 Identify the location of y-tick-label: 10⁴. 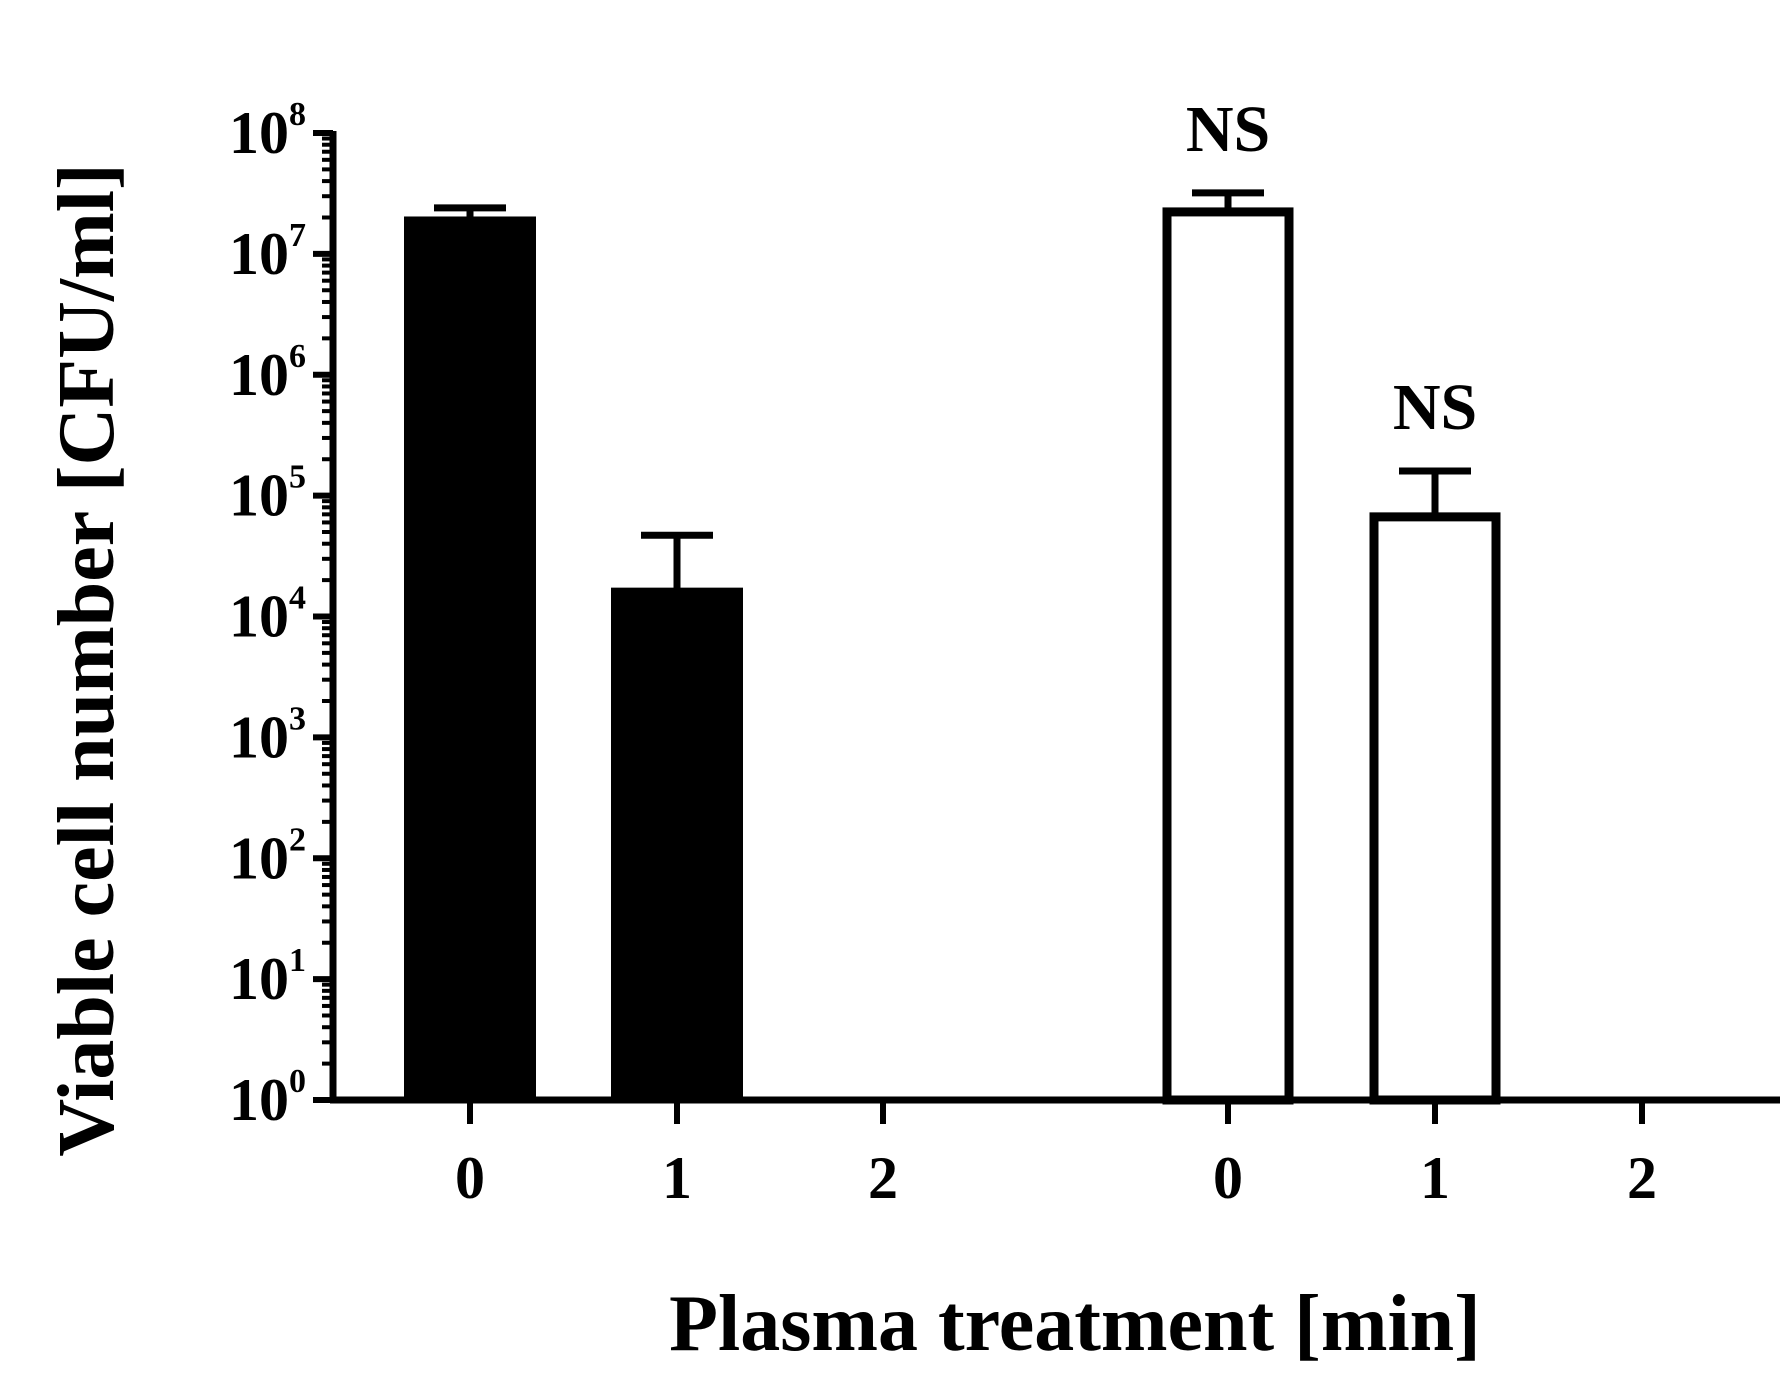
(267, 615).